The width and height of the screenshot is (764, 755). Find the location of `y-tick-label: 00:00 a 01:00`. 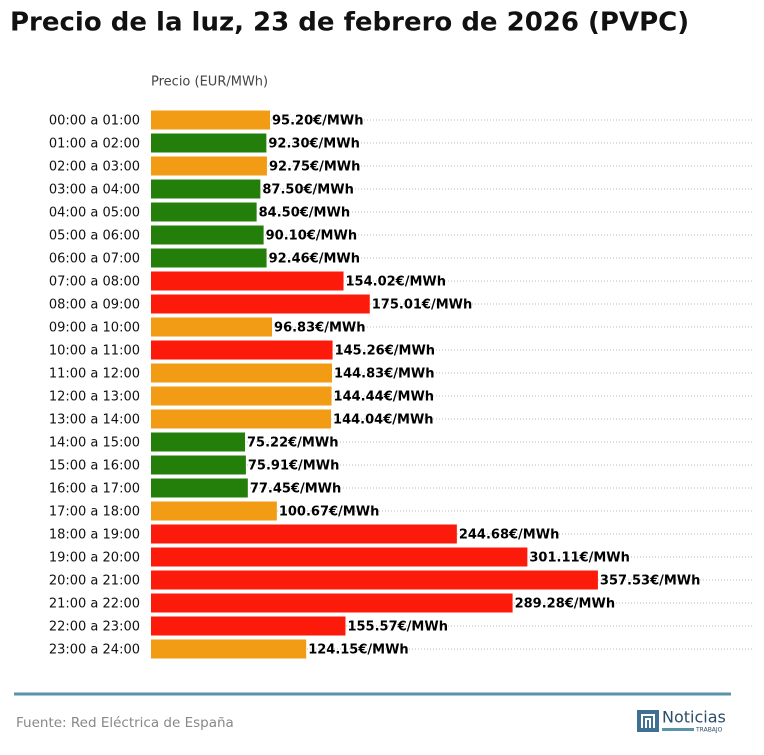

y-tick-label: 00:00 a 01:00 is located at coordinates (94, 121).